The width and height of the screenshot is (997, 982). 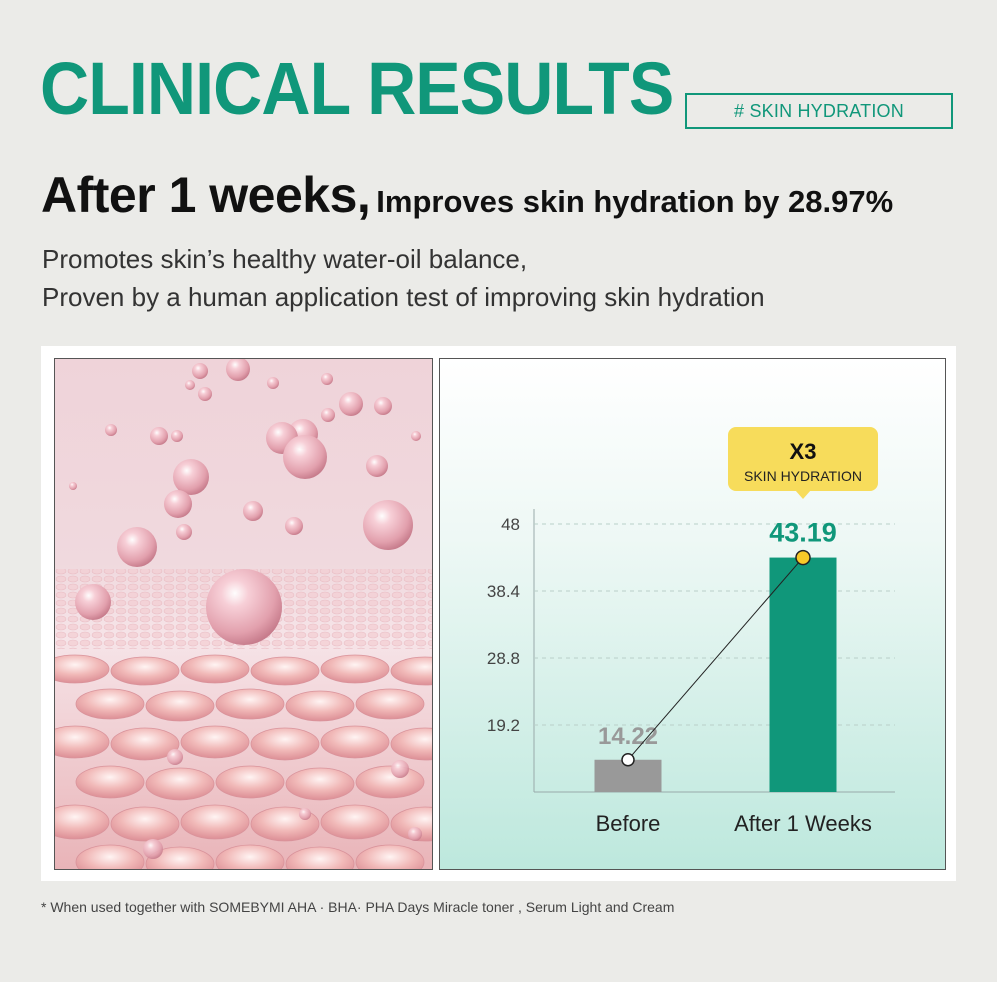 I want to click on callout-main-text: X3, so click(x=803, y=451).